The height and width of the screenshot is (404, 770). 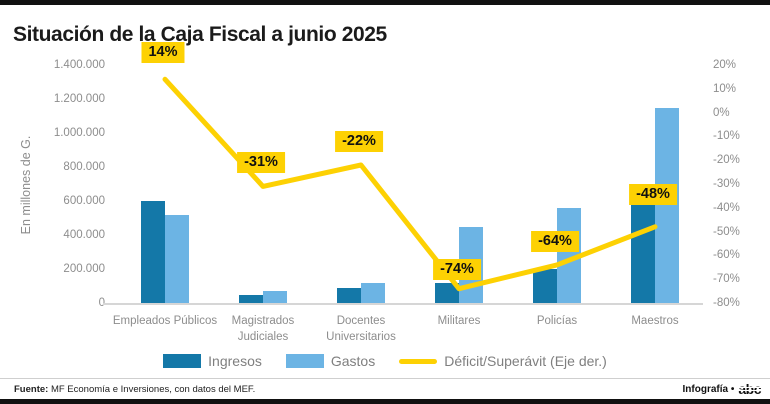 I want to click on line-point-label: -48%, so click(x=653, y=194).